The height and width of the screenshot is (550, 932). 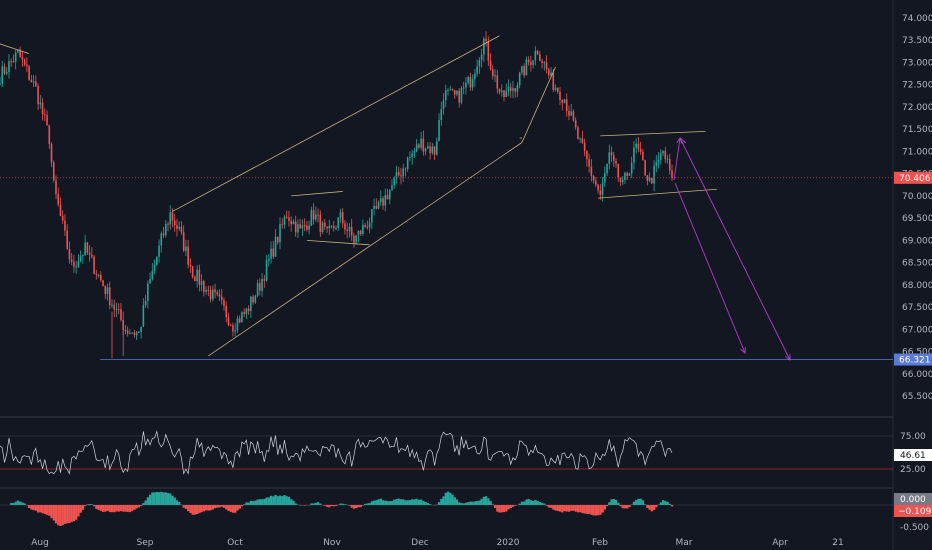 What do you see at coordinates (145, 543) in the screenshot?
I see `time-tick-label: Sep` at bounding box center [145, 543].